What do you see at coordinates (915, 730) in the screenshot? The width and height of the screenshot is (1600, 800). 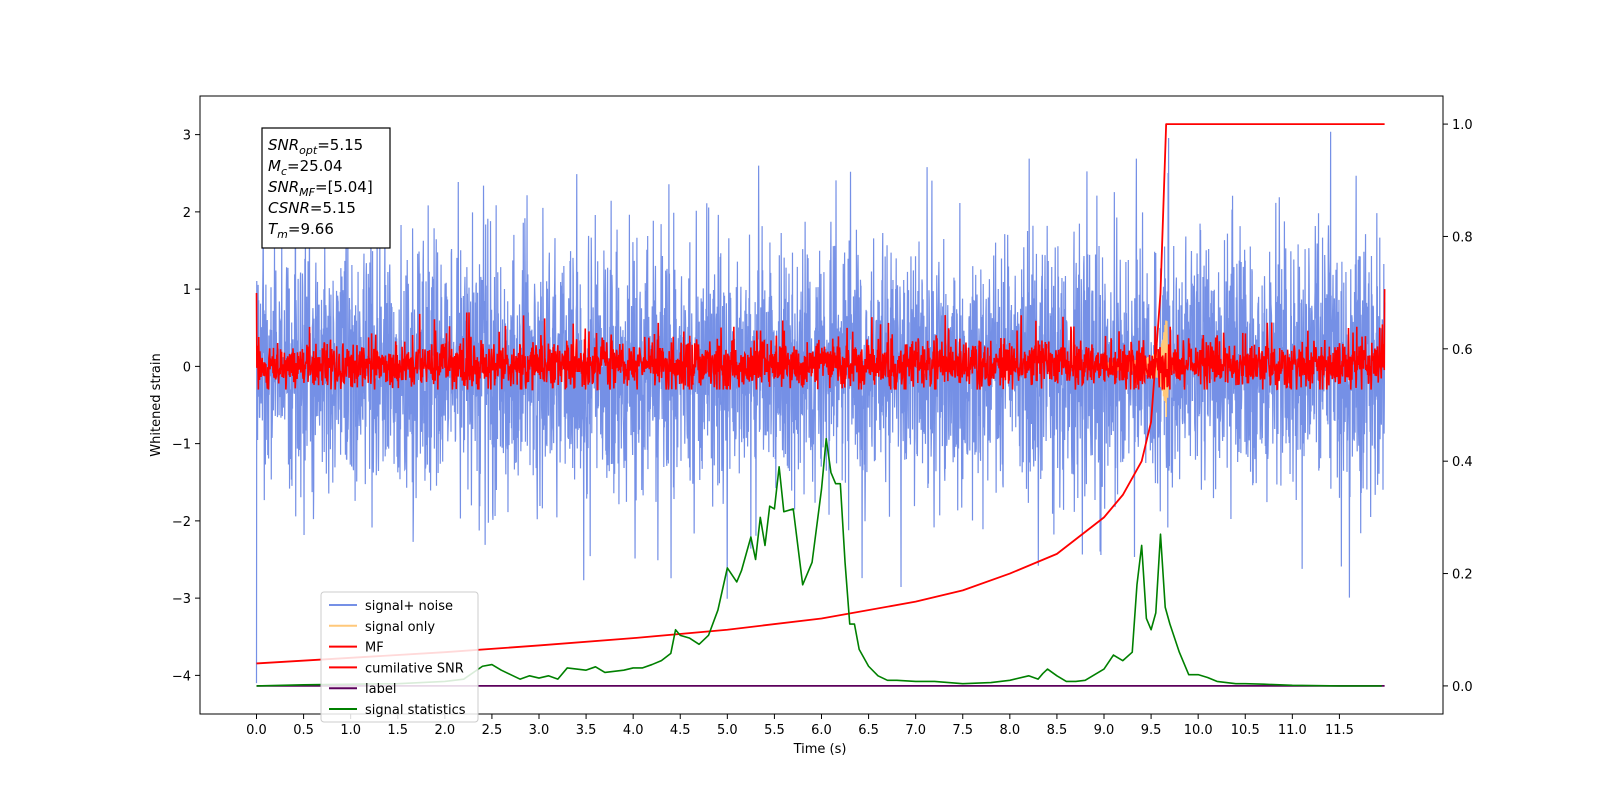 I see `x-tick-label: 7.0` at bounding box center [915, 730].